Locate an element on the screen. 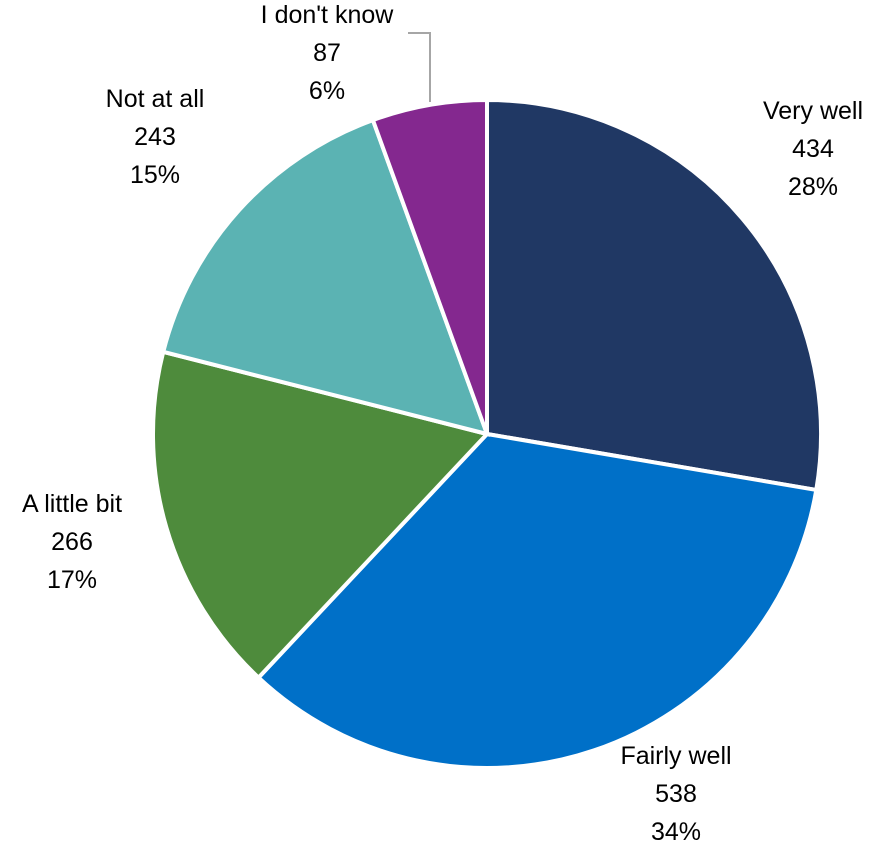 This screenshot has height=852, width=891. data-label-label: A little bit is located at coordinates (72, 504).